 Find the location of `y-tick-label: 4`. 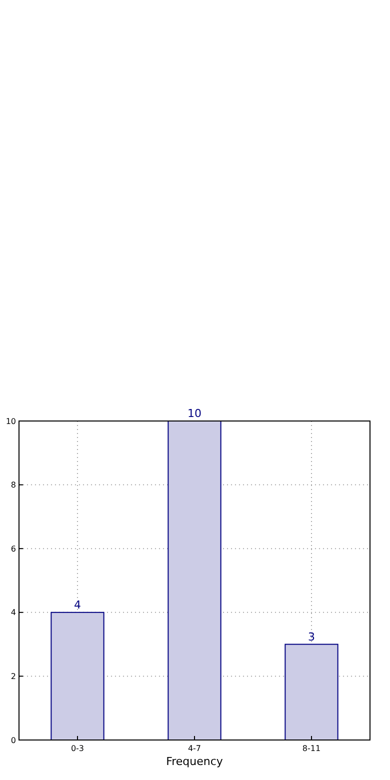

y-tick-label: 4 is located at coordinates (13, 613).